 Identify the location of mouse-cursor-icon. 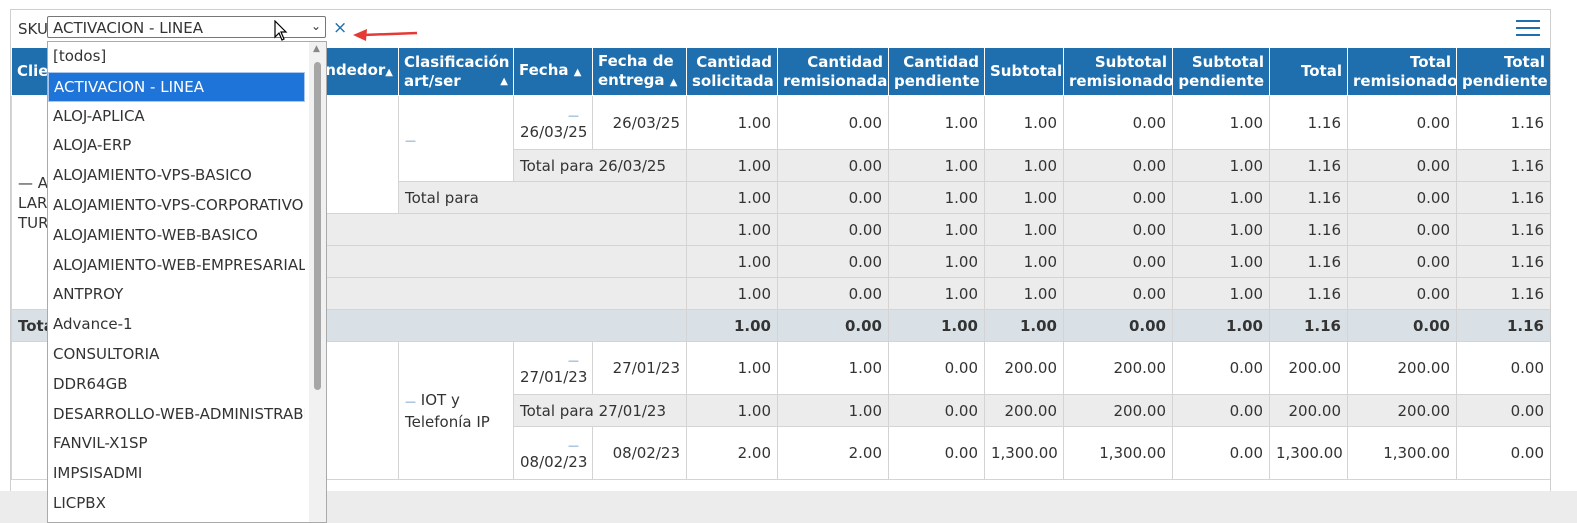
(281, 30).